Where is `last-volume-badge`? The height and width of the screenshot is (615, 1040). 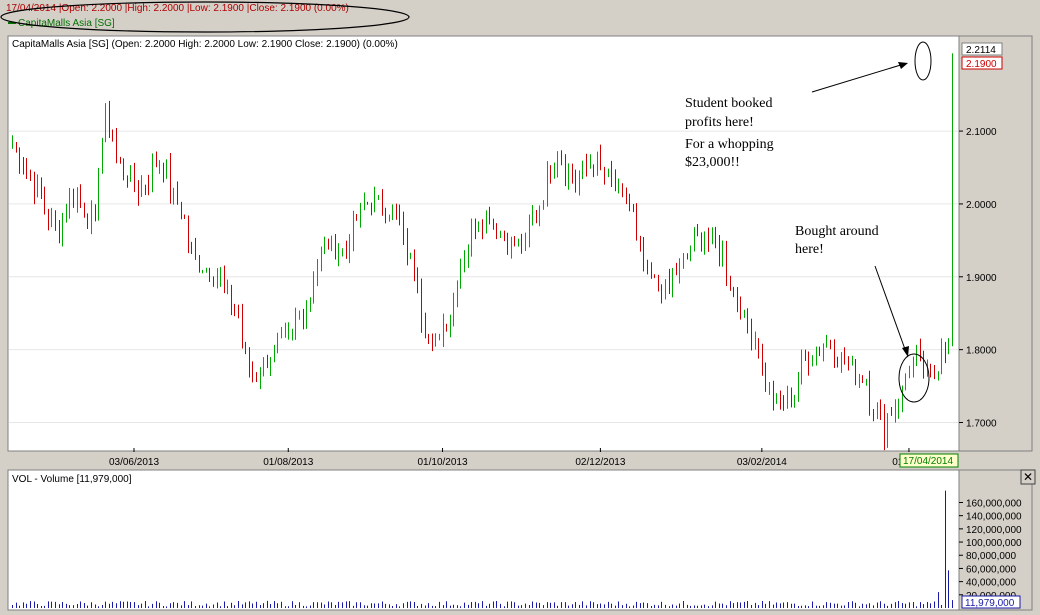 last-volume-badge is located at coordinates (991, 602).